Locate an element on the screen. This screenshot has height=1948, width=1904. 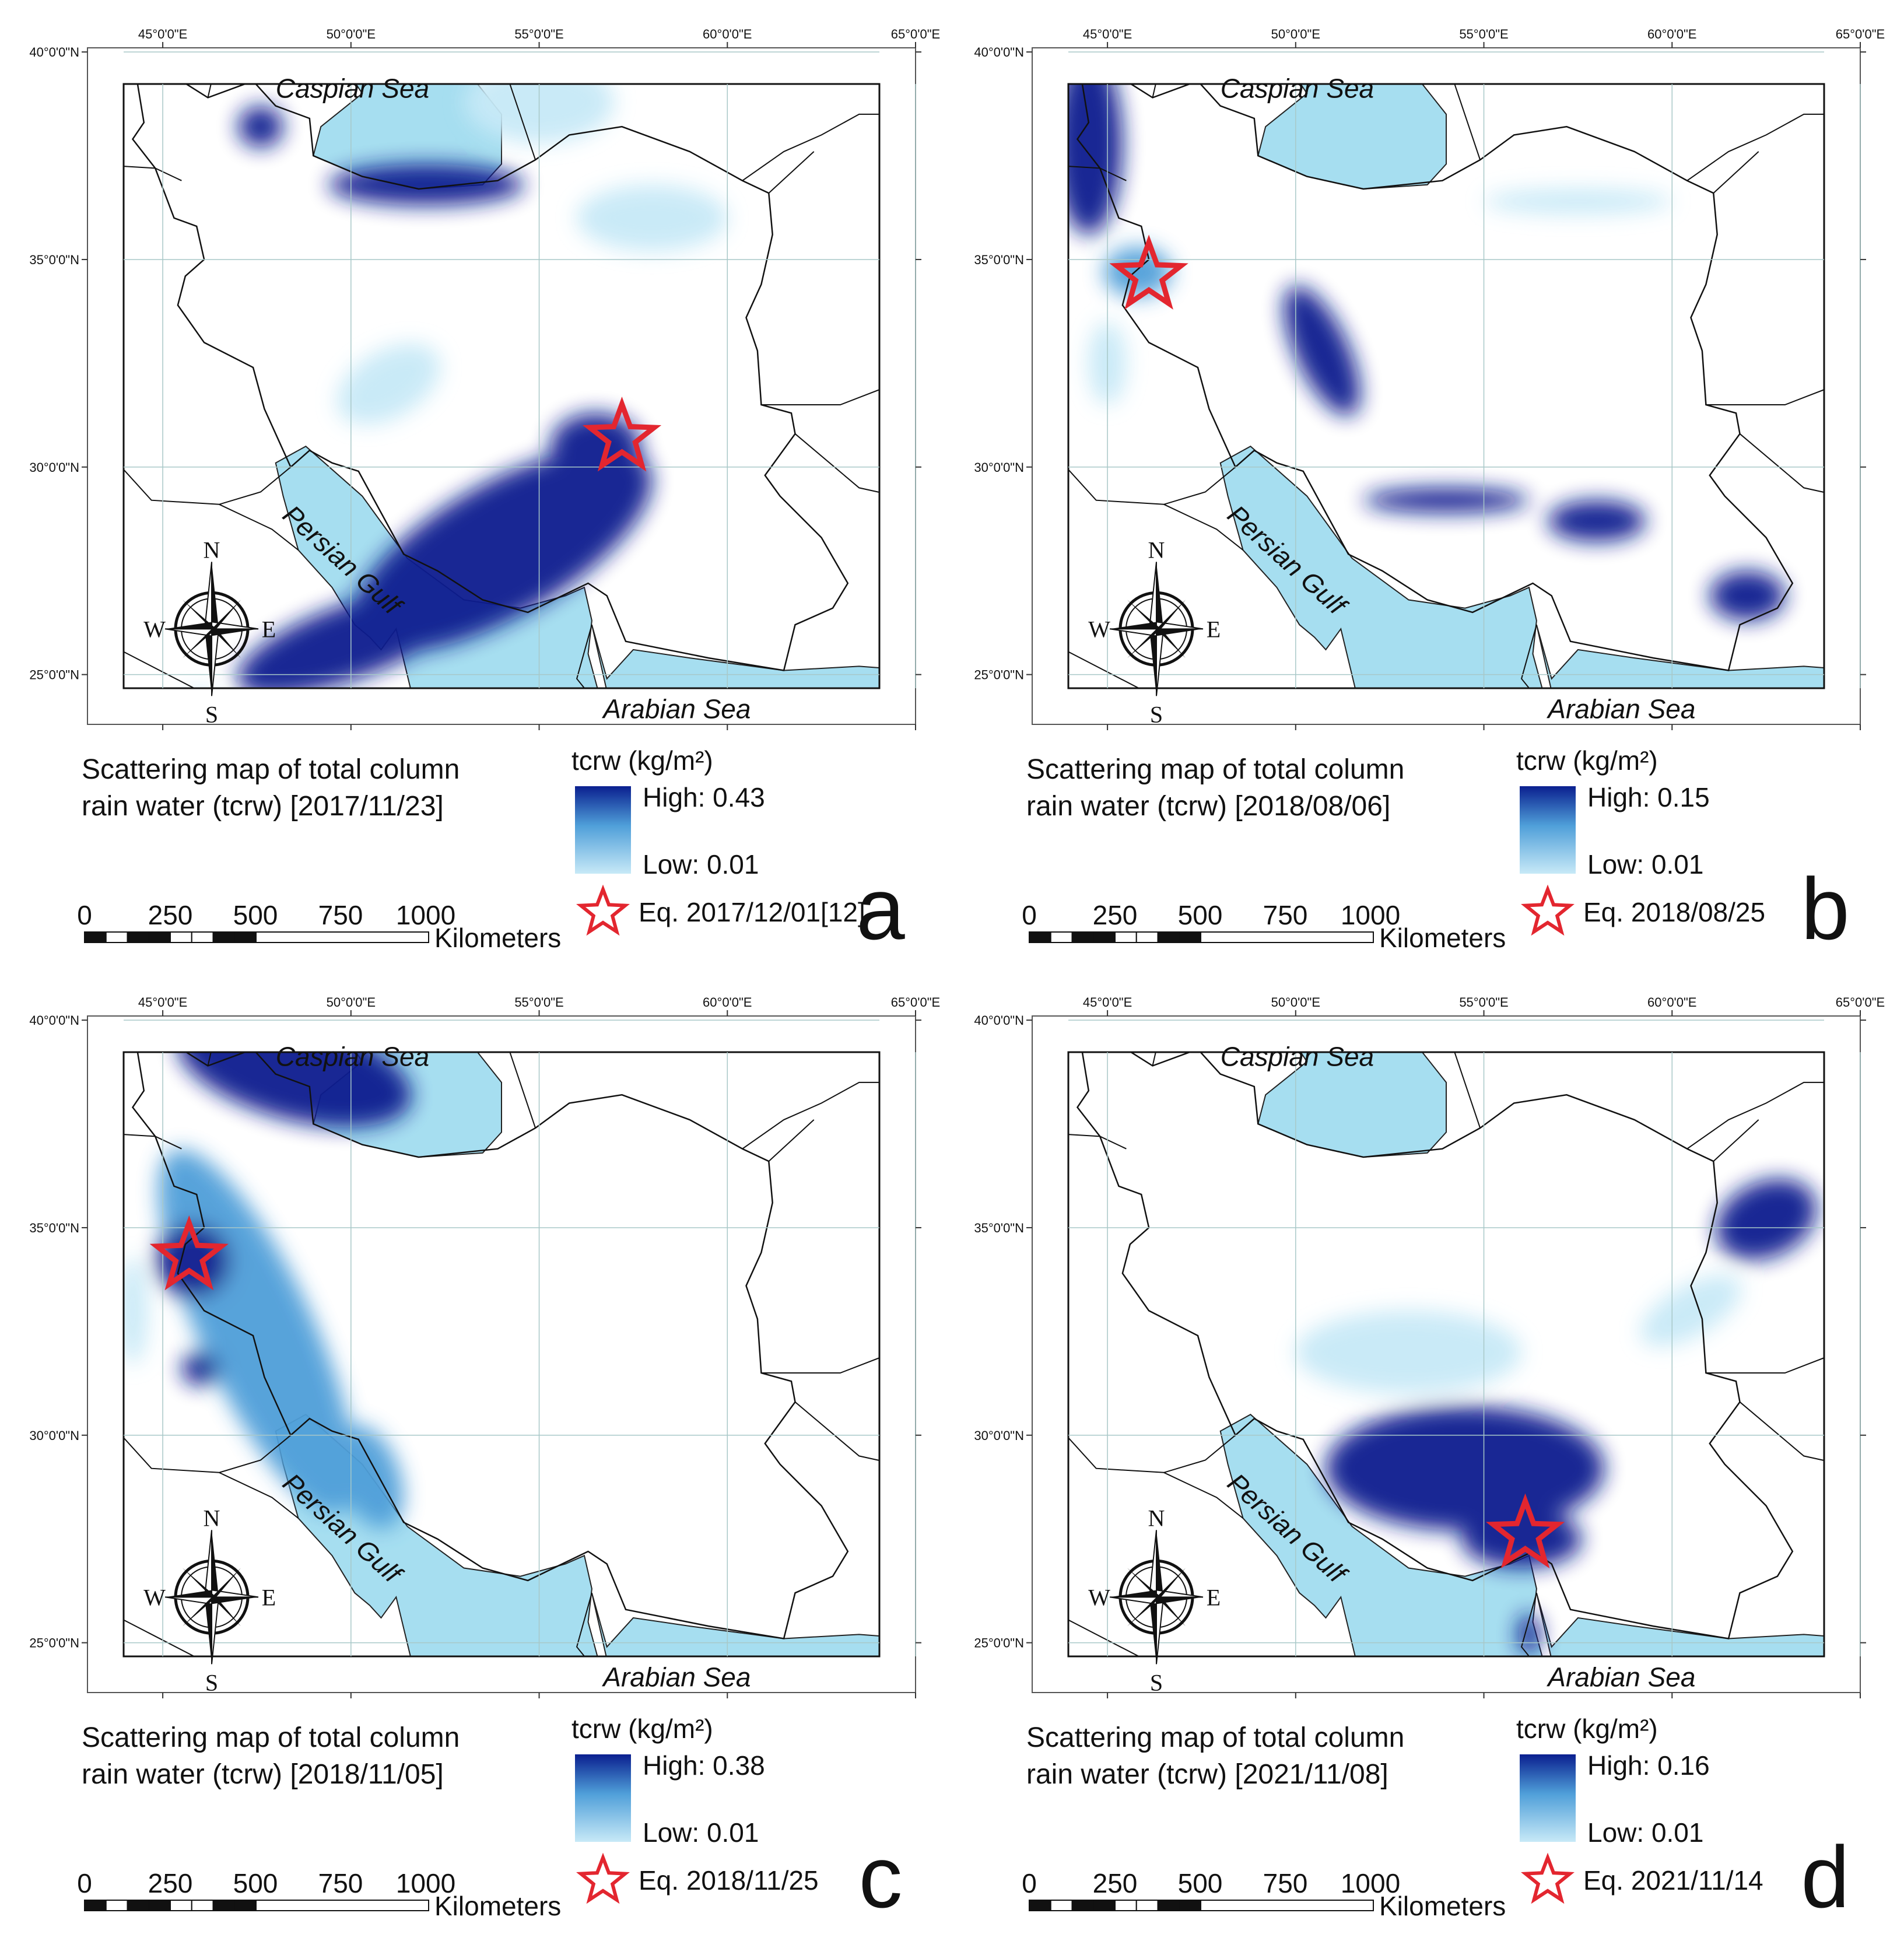
map-title-line2: rain water (tcrw) [2017/11/23] is located at coordinates (263, 806).